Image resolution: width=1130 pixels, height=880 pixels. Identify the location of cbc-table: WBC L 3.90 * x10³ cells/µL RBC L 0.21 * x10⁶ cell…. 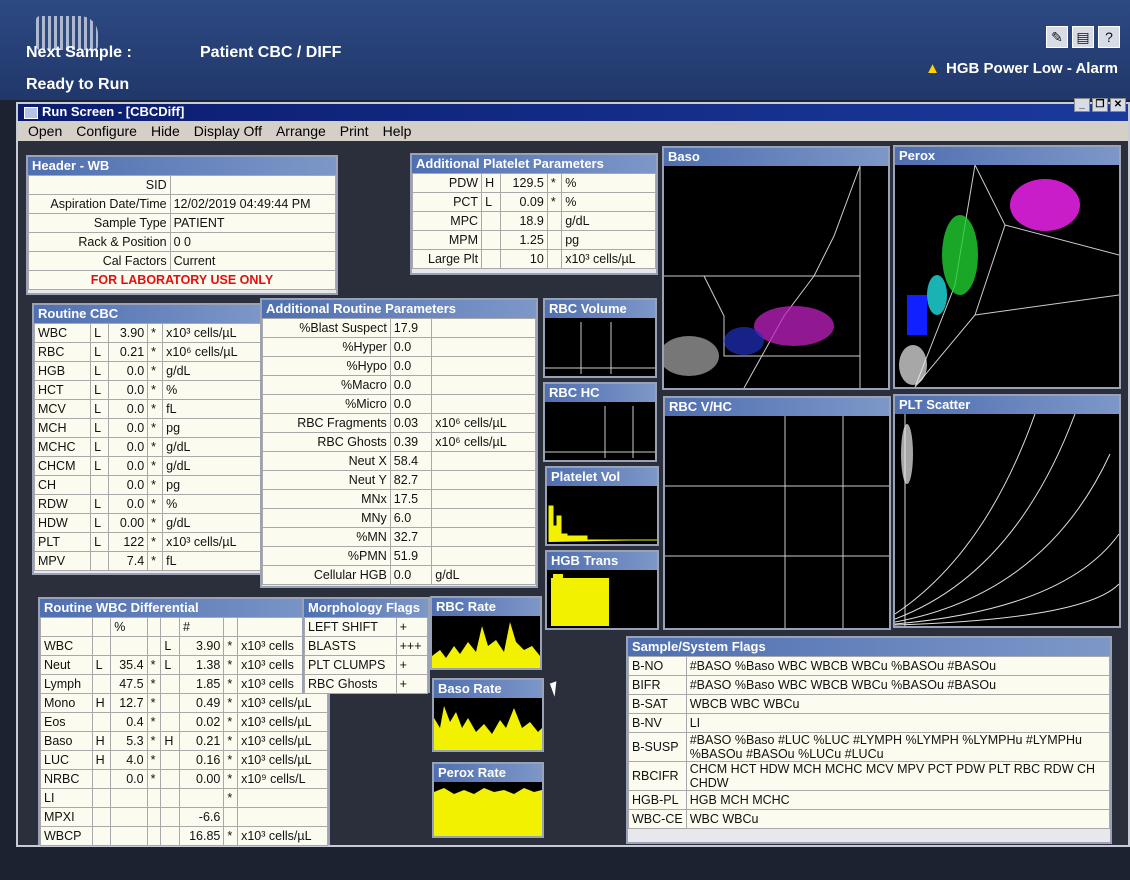
(147, 447).